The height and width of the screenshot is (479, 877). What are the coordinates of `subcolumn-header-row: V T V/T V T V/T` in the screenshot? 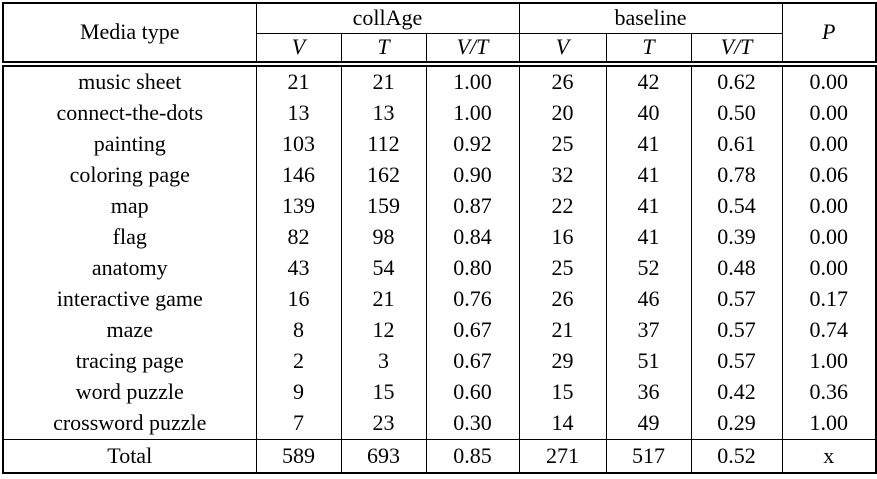 It's located at (439, 50).